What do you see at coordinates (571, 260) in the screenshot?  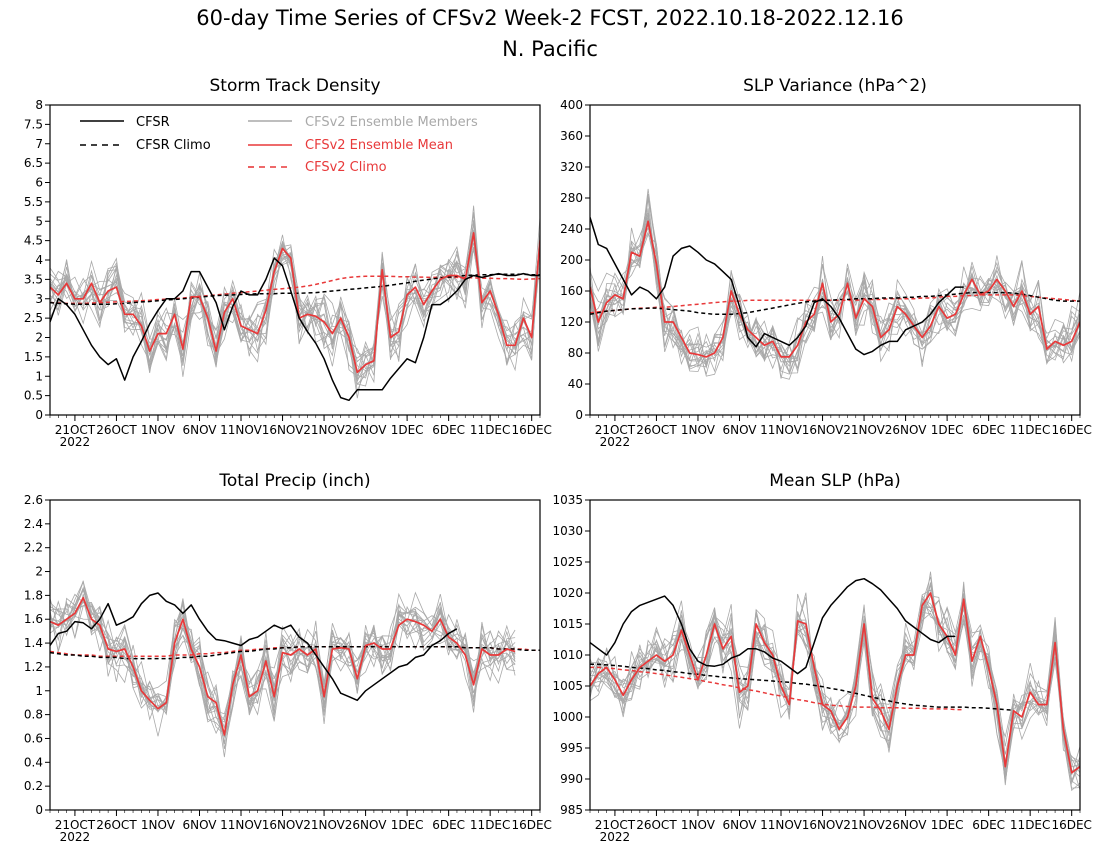 I see `y-tick-label: 200` at bounding box center [571, 260].